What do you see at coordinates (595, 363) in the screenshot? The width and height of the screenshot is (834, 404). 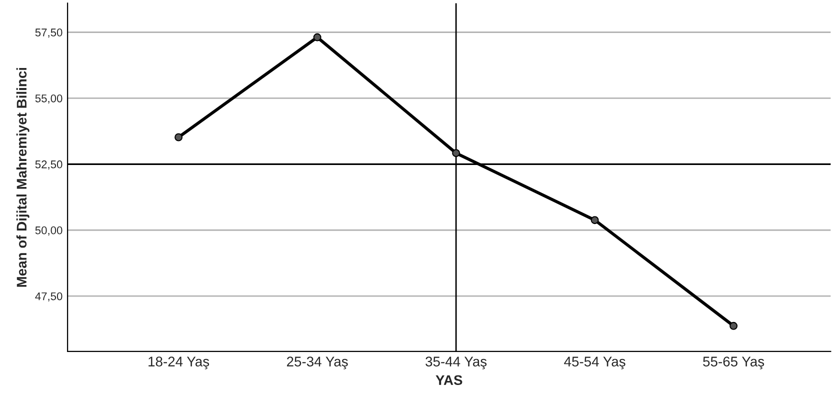 I see `x-tick-label: 45-54 Yaş` at bounding box center [595, 363].